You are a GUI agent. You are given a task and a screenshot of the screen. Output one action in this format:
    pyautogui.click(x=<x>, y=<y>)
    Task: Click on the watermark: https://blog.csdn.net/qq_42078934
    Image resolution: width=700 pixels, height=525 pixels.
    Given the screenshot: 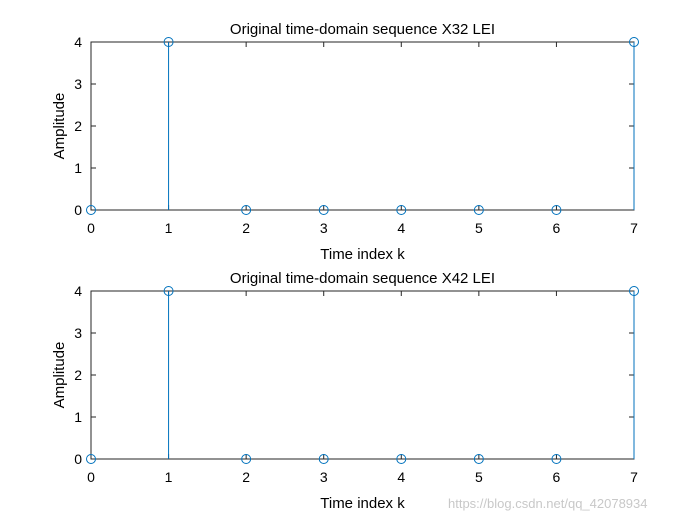 What is the action you would take?
    pyautogui.click(x=548, y=503)
    